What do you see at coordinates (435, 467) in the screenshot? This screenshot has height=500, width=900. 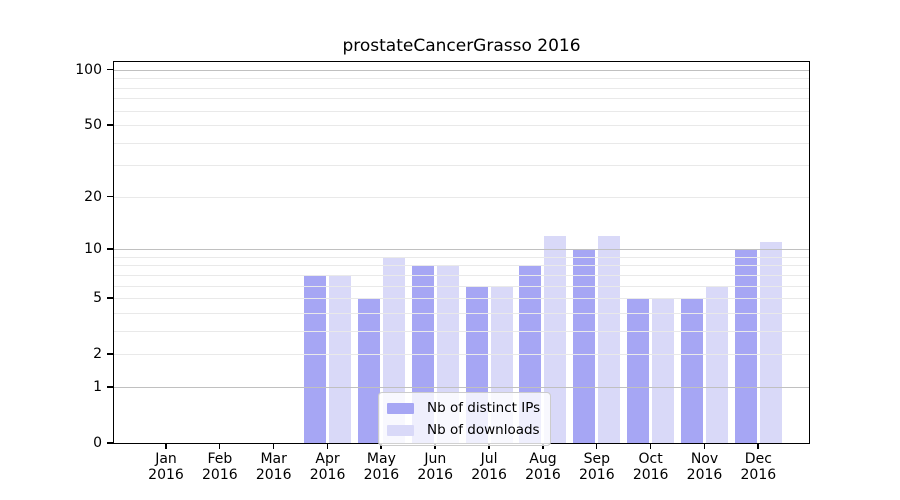 I see `x-tick-label-jun: Jun 2016` at bounding box center [435, 467].